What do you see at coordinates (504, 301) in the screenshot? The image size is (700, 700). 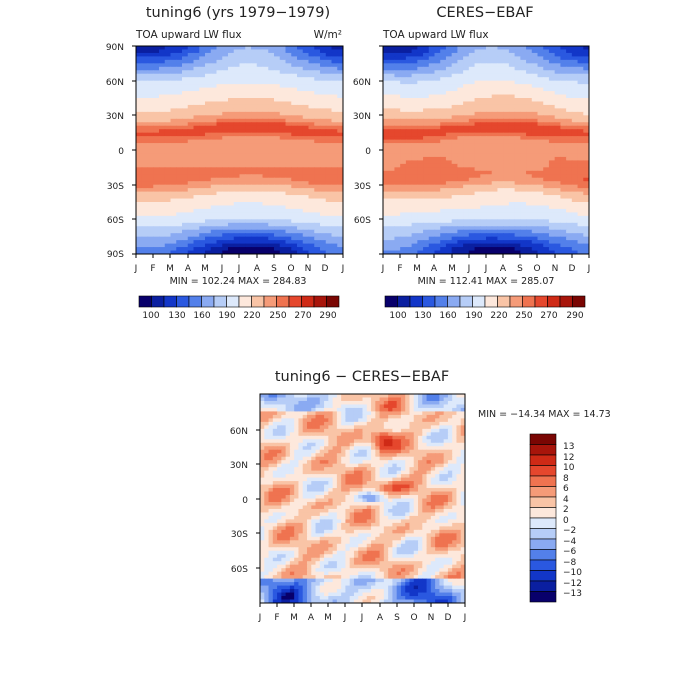 I see `colorbar-swatch` at bounding box center [504, 301].